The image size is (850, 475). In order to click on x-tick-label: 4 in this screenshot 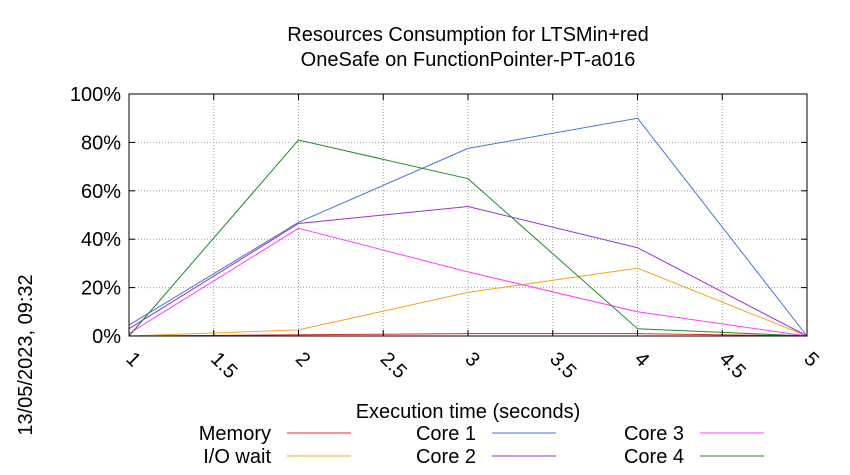, I will do `click(641, 359)`.